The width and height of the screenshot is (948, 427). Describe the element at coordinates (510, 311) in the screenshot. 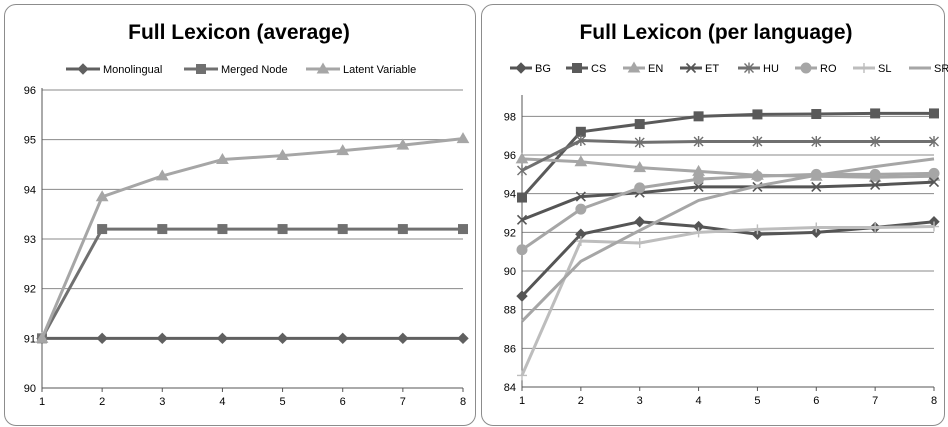

I see `y-tick-label: 88` at that location.